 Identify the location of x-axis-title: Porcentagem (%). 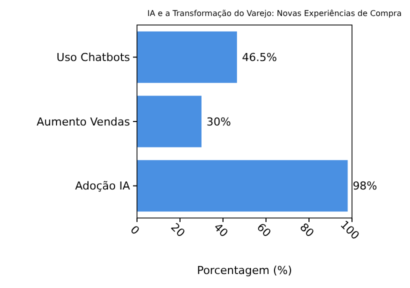
(244, 270).